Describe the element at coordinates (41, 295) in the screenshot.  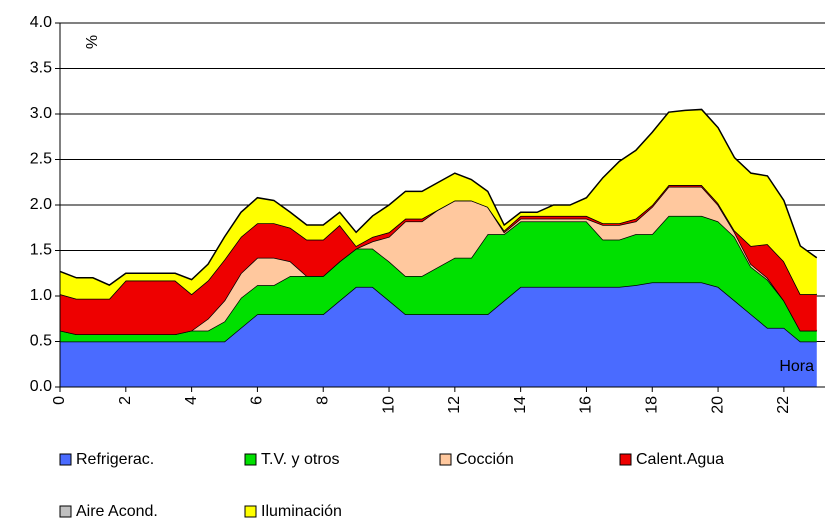
I see `y-tick-label: 1.0` at that location.